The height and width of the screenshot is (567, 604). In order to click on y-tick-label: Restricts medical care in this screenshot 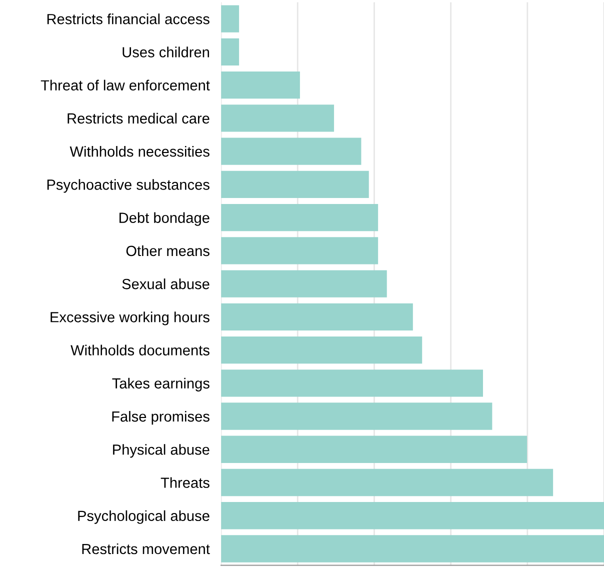, I will do `click(139, 118)`.